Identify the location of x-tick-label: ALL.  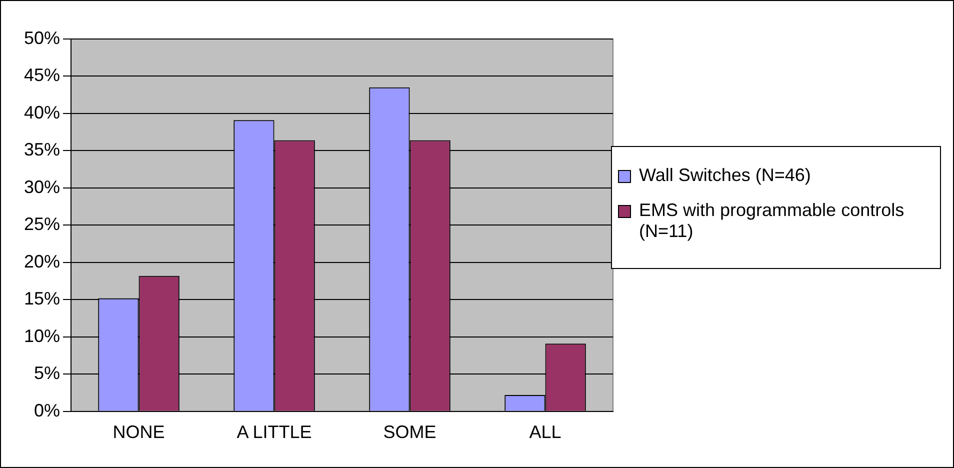
(545, 432).